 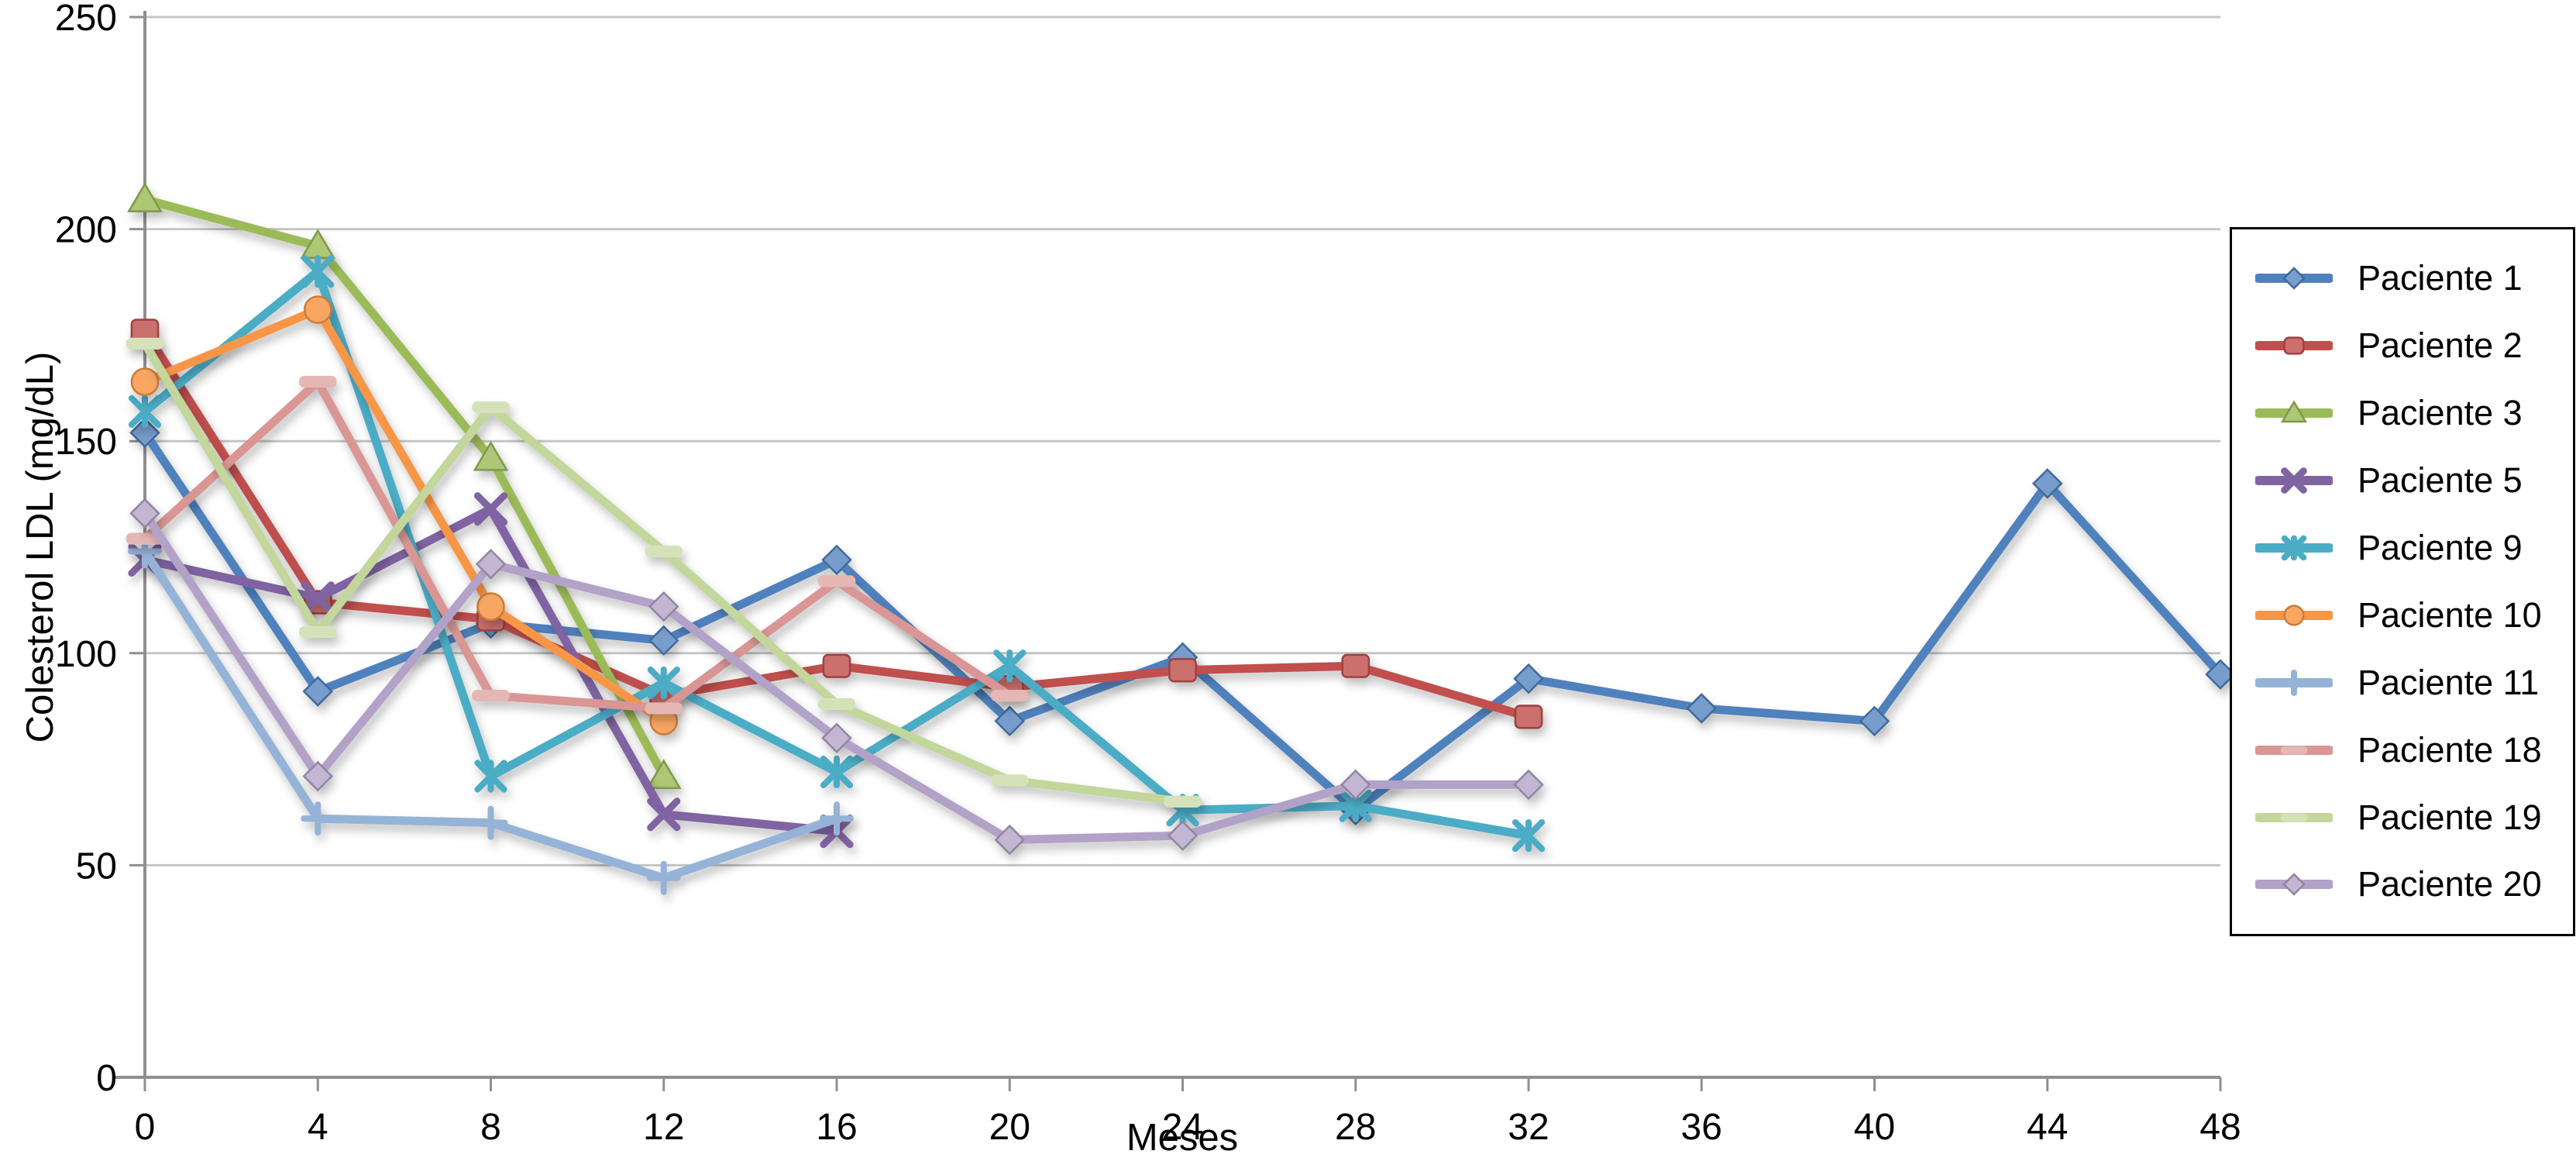 I want to click on x-axis-title: Meses, so click(x=1182, y=1138).